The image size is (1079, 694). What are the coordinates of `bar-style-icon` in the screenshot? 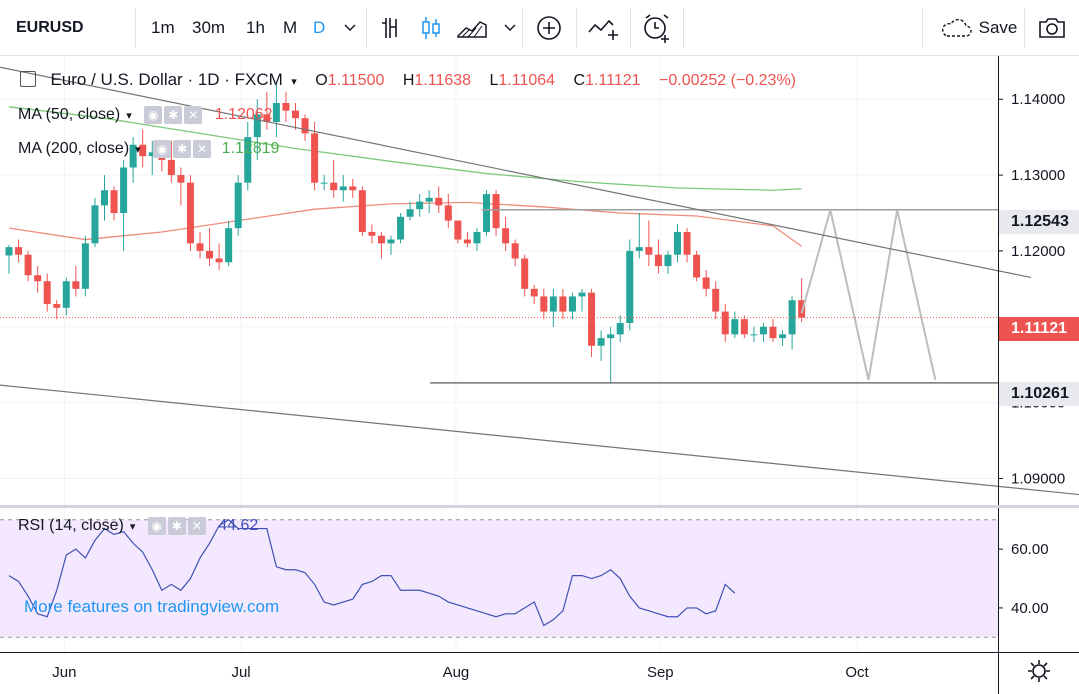 It's located at (391, 28).